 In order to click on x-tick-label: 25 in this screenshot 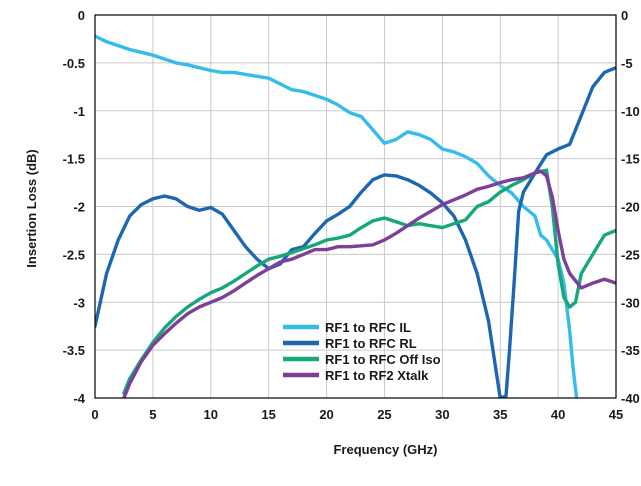, I will do `click(384, 414)`.